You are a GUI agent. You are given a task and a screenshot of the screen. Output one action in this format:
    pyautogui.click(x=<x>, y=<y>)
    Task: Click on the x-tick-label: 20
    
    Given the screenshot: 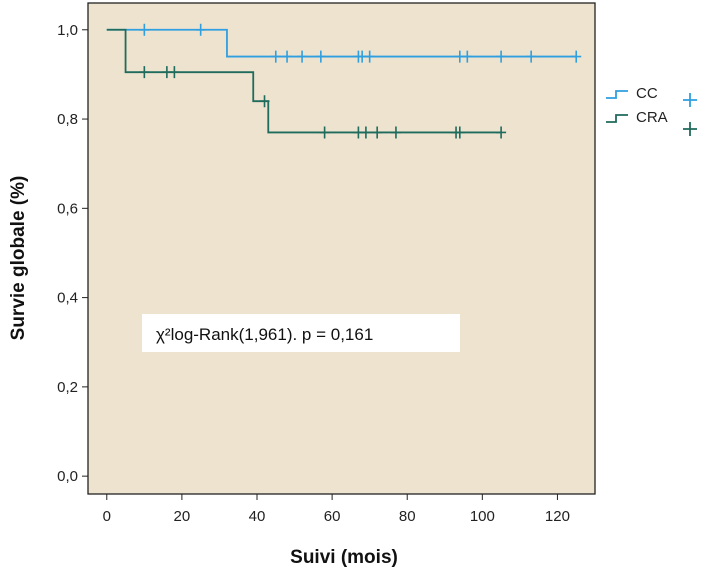 What is the action you would take?
    pyautogui.click(x=182, y=516)
    